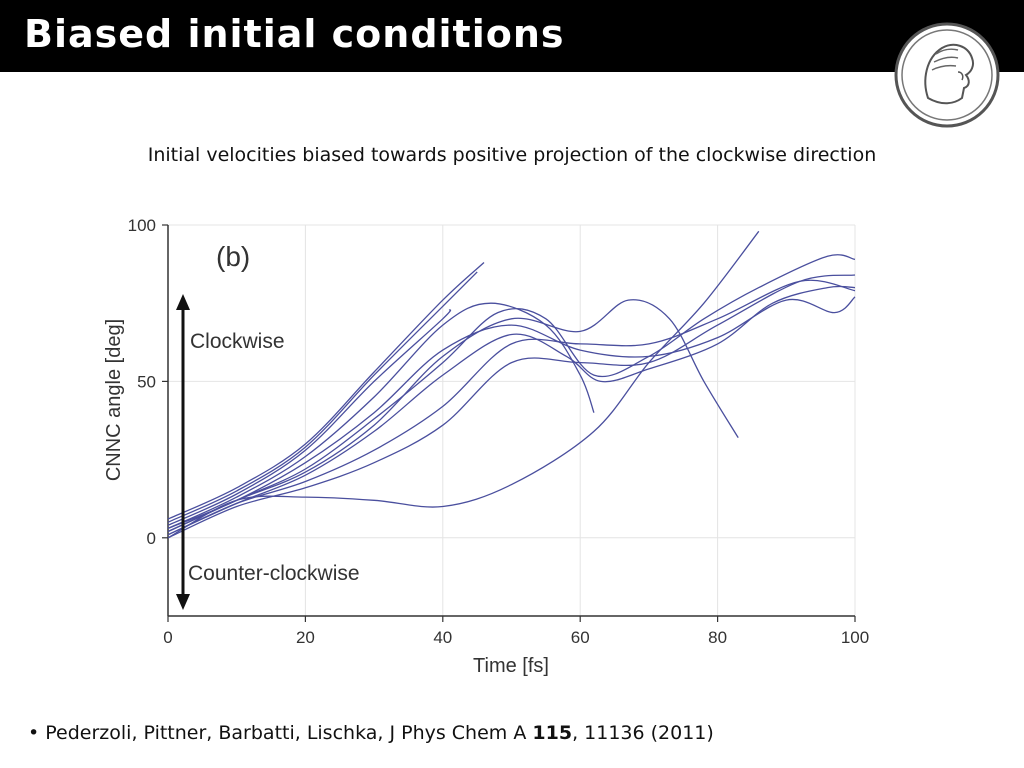  Describe the element at coordinates (237, 341) in the screenshot. I see `clockwise-label: Clockwise` at that location.